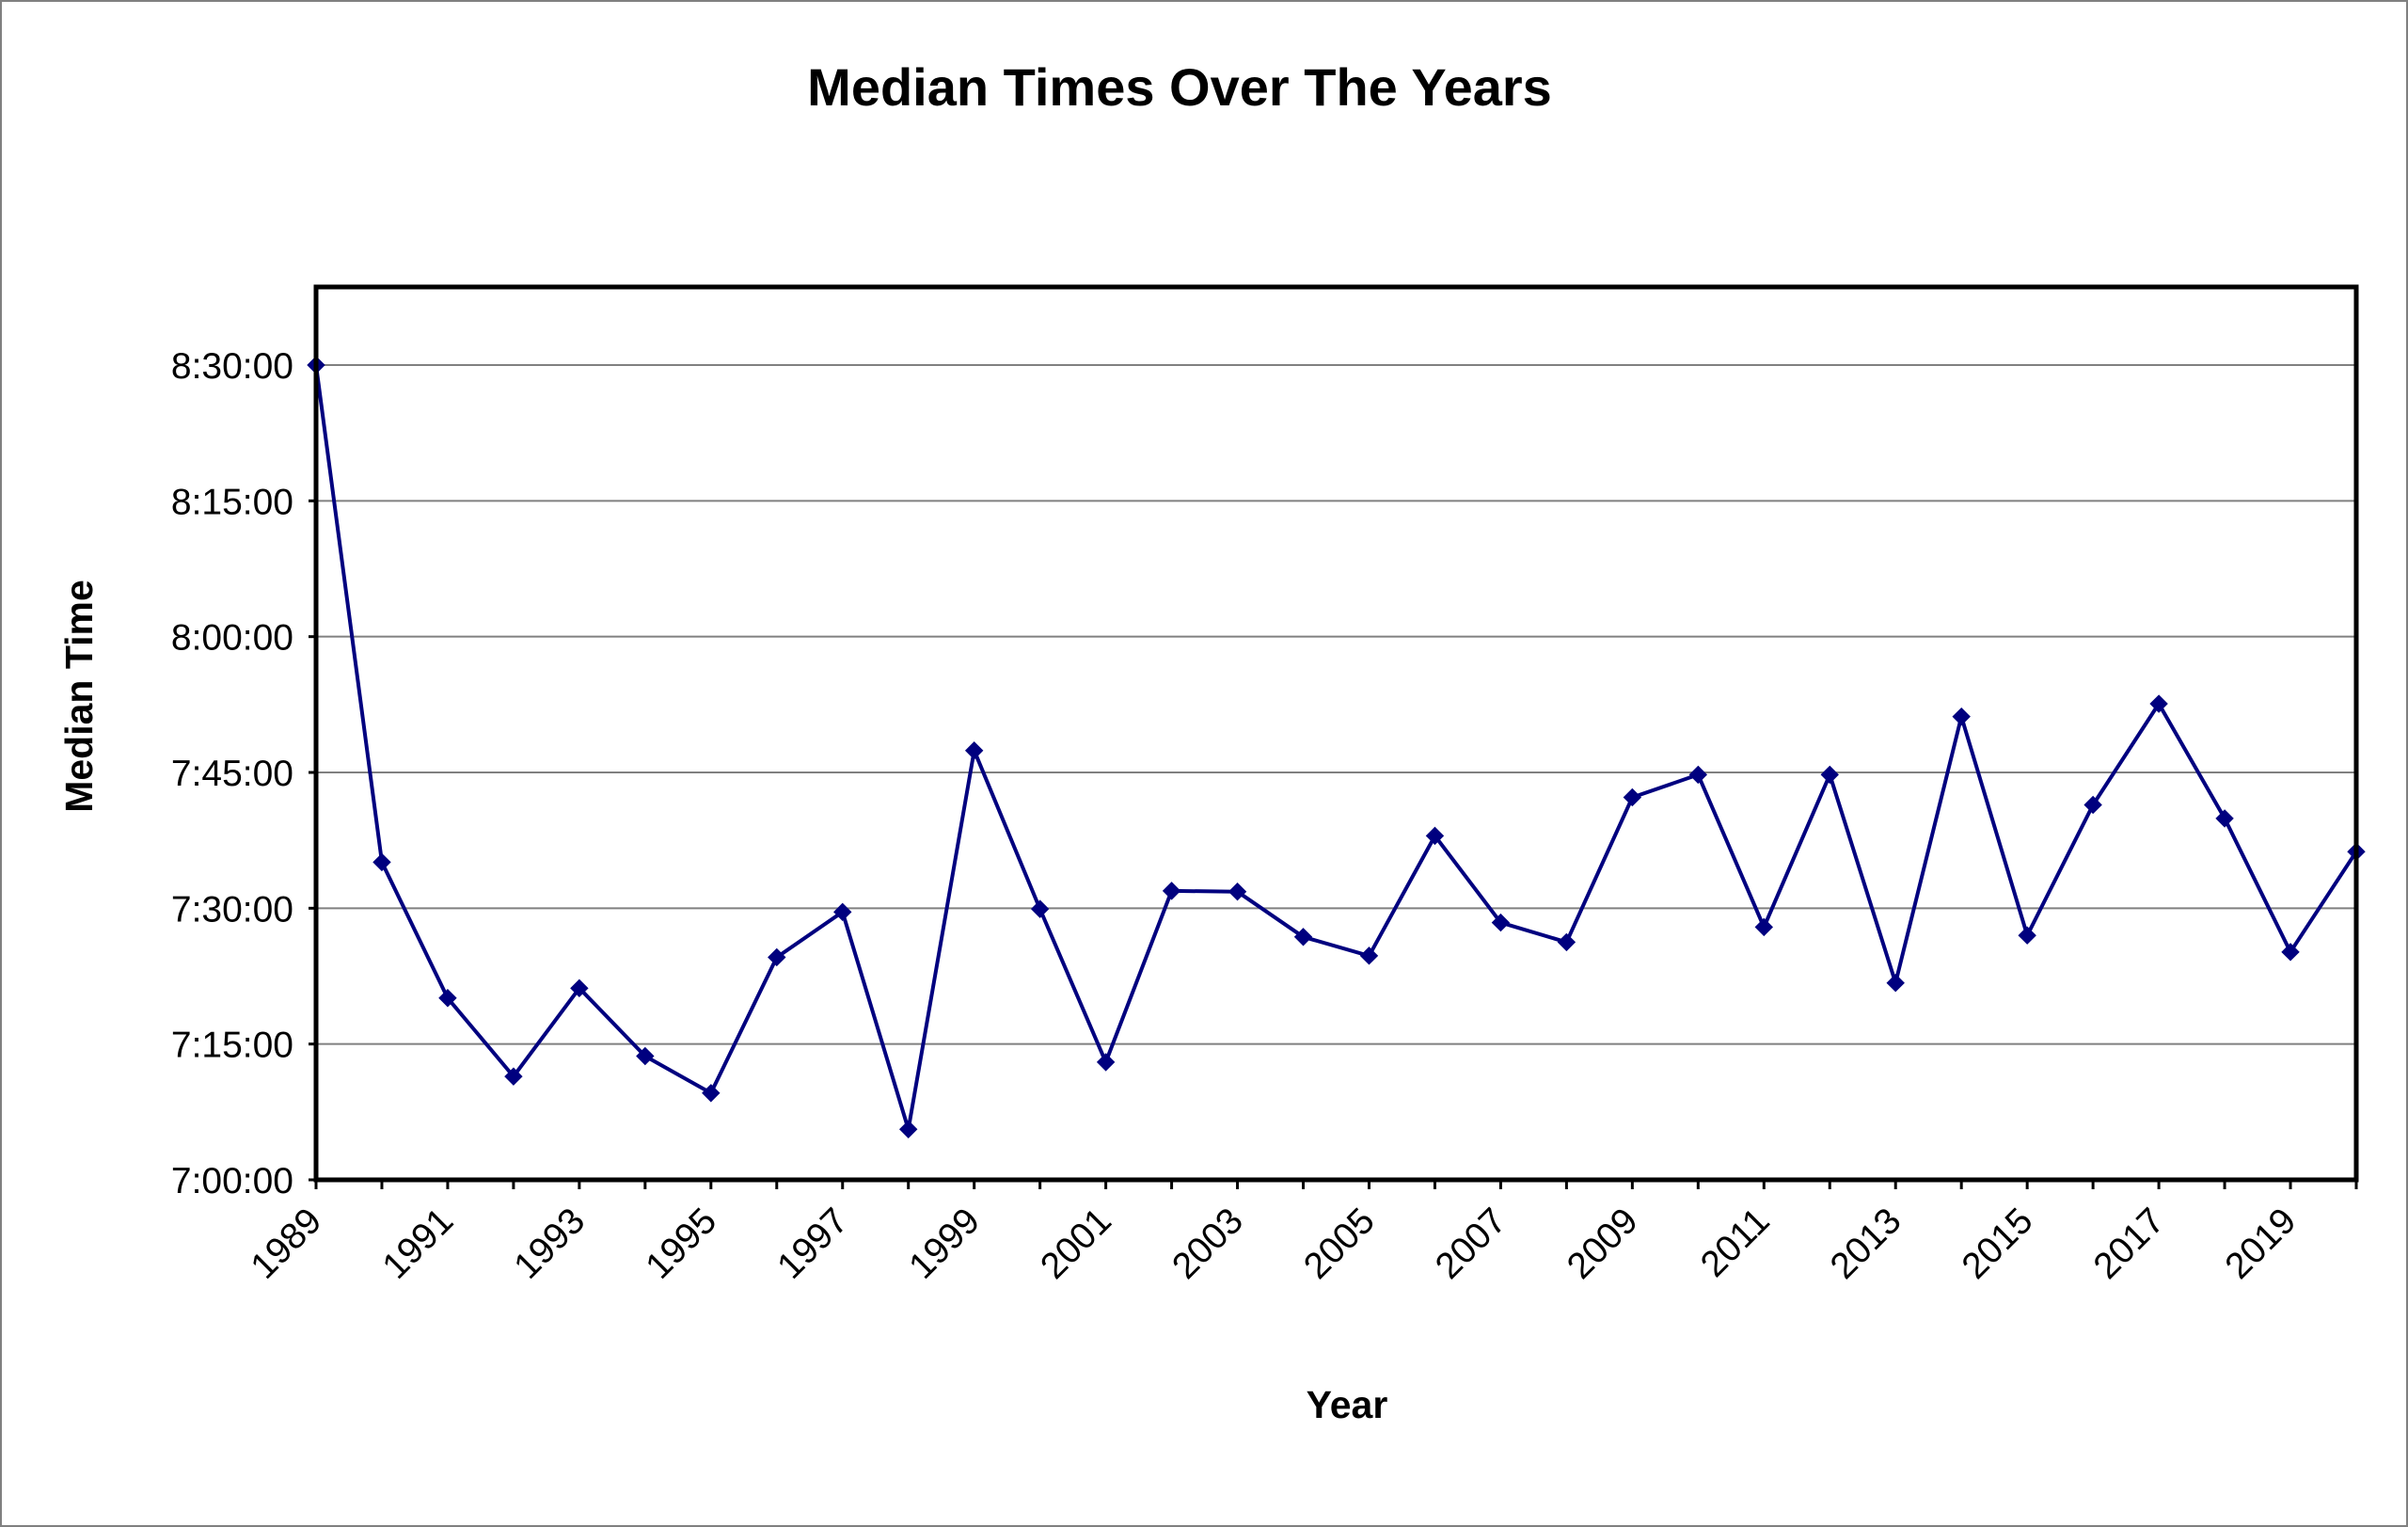 This screenshot has width=2408, height=1527. Describe the element at coordinates (1348, 1404) in the screenshot. I see `x-axis-title: Year` at that location.